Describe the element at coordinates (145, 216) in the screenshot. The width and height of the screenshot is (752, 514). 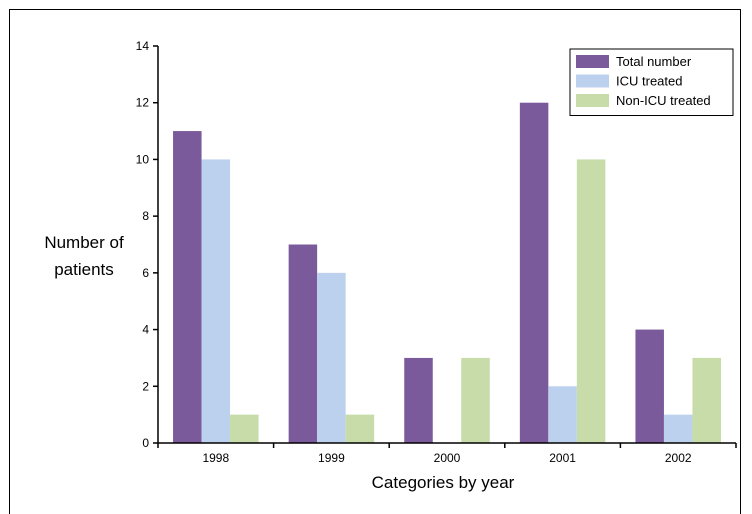
I see `y-tick-label-8: 8` at that location.